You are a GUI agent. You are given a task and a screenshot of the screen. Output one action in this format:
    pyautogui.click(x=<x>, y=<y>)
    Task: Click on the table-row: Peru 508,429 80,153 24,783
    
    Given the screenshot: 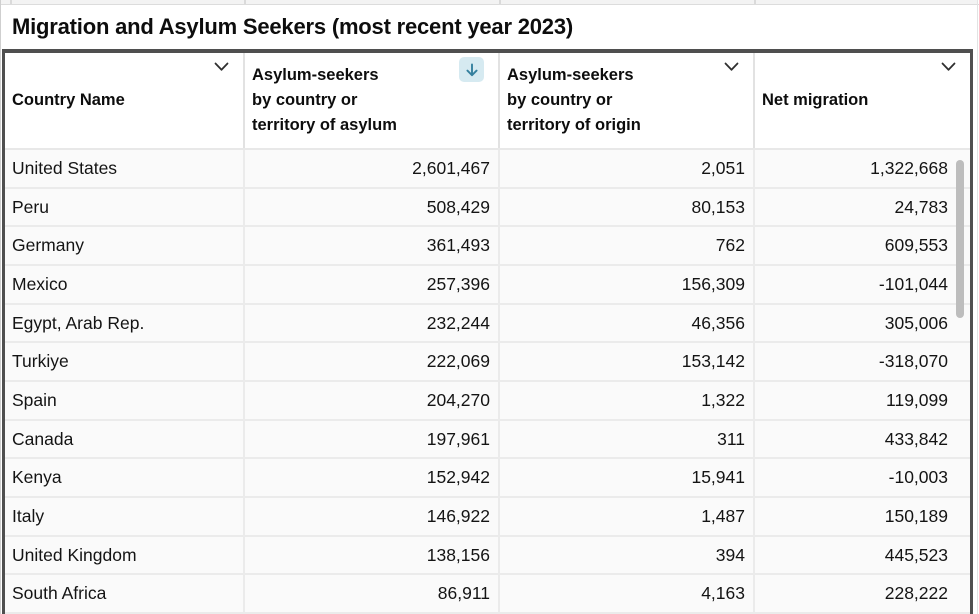 What is the action you would take?
    pyautogui.click(x=487, y=208)
    